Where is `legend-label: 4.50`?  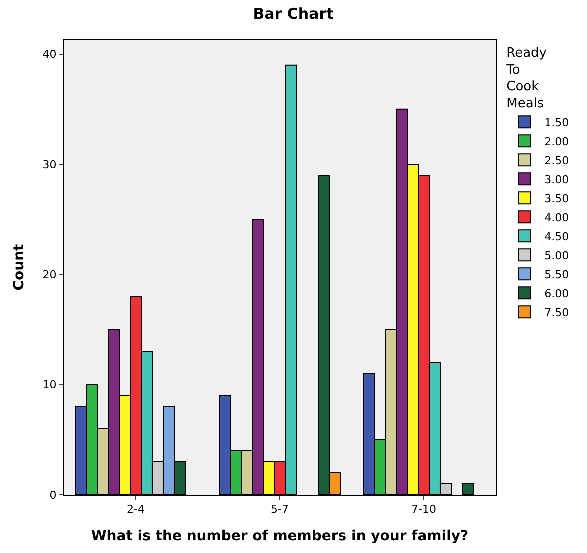
legend-label: 4.50 is located at coordinates (557, 237).